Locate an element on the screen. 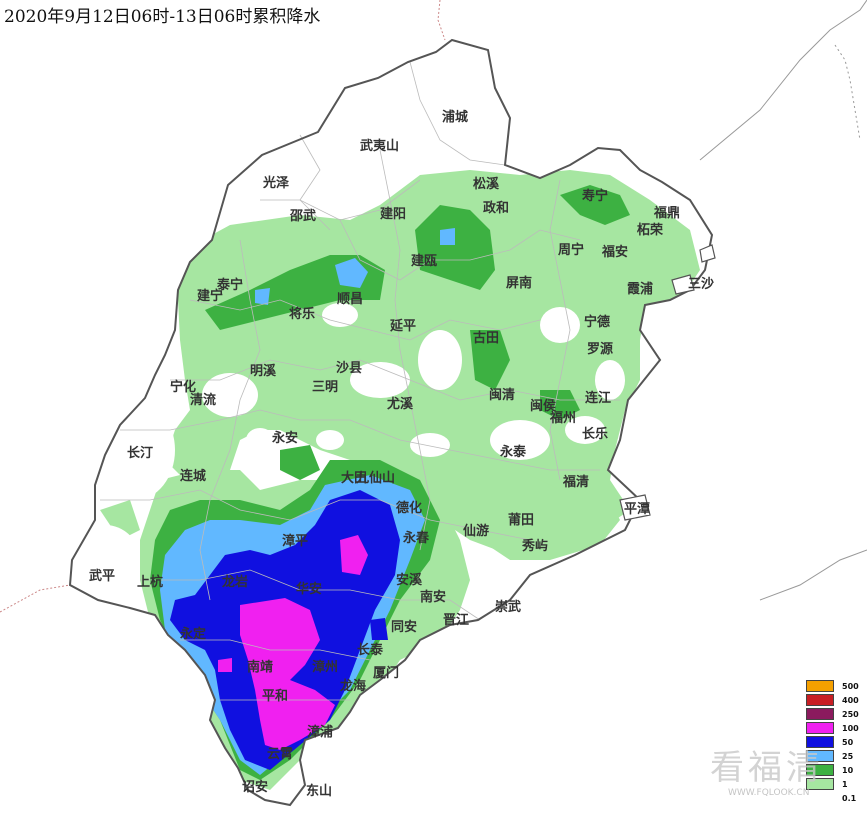  city-label: 霞浦 is located at coordinates (640, 289).